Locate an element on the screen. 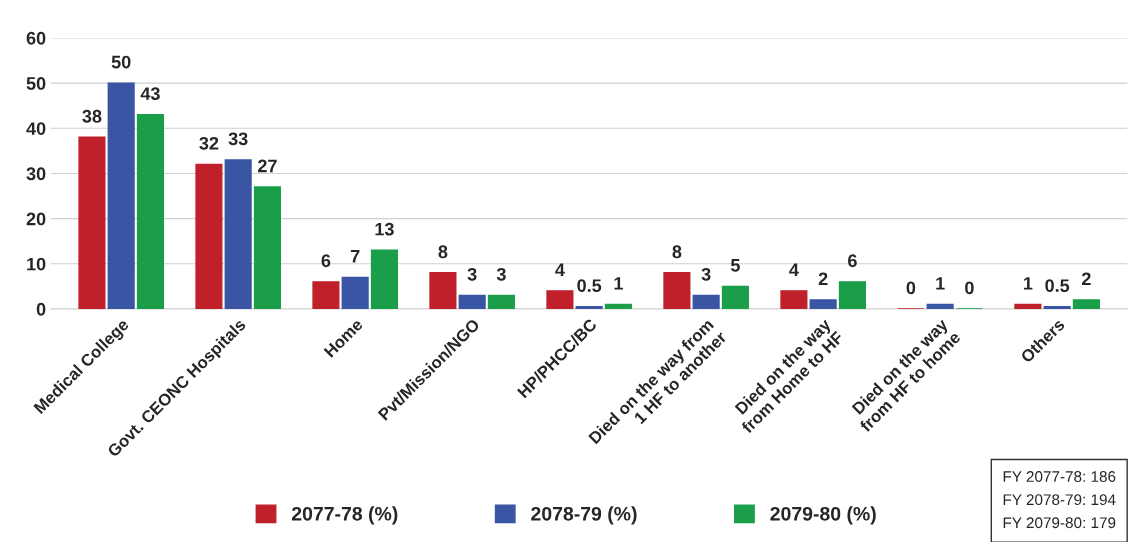 The height and width of the screenshot is (542, 1133). y-tick-label: 10 is located at coordinates (36, 264).